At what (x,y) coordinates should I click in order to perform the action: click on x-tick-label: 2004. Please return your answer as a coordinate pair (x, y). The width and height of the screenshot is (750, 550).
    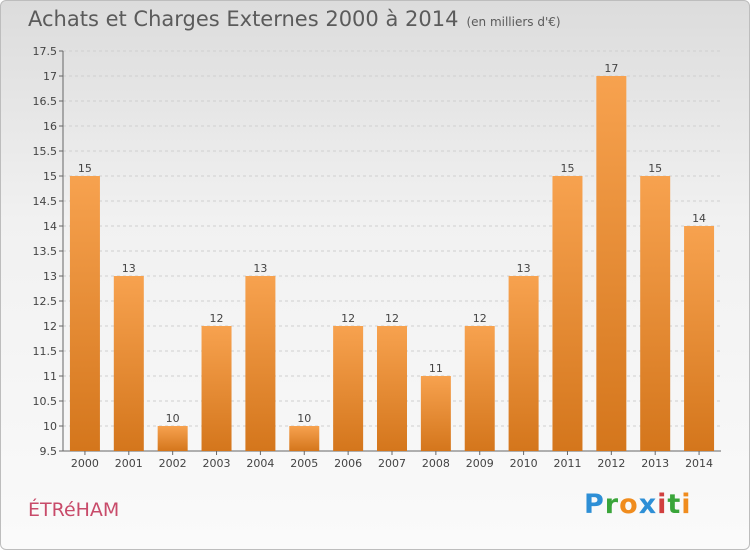
    Looking at the image, I should click on (260, 463).